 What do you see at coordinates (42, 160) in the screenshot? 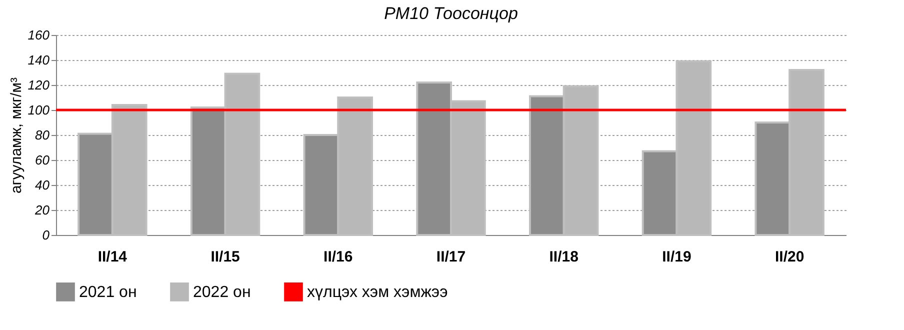
I see `y-tick-label: 60` at bounding box center [42, 160].